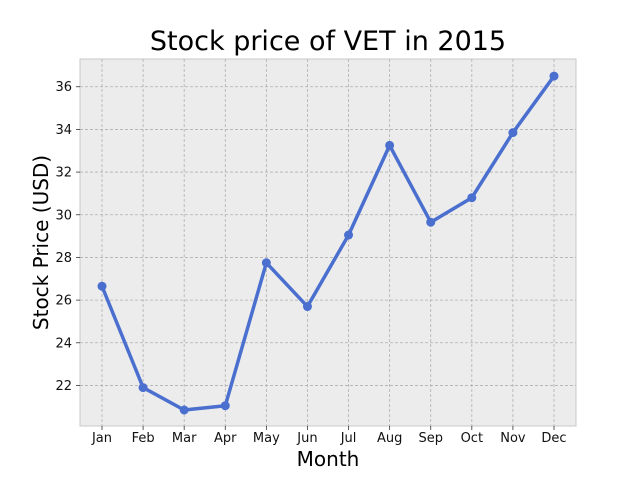 This screenshot has height=480, width=640. Describe the element at coordinates (184, 410) in the screenshot. I see `data-point-mar` at that location.